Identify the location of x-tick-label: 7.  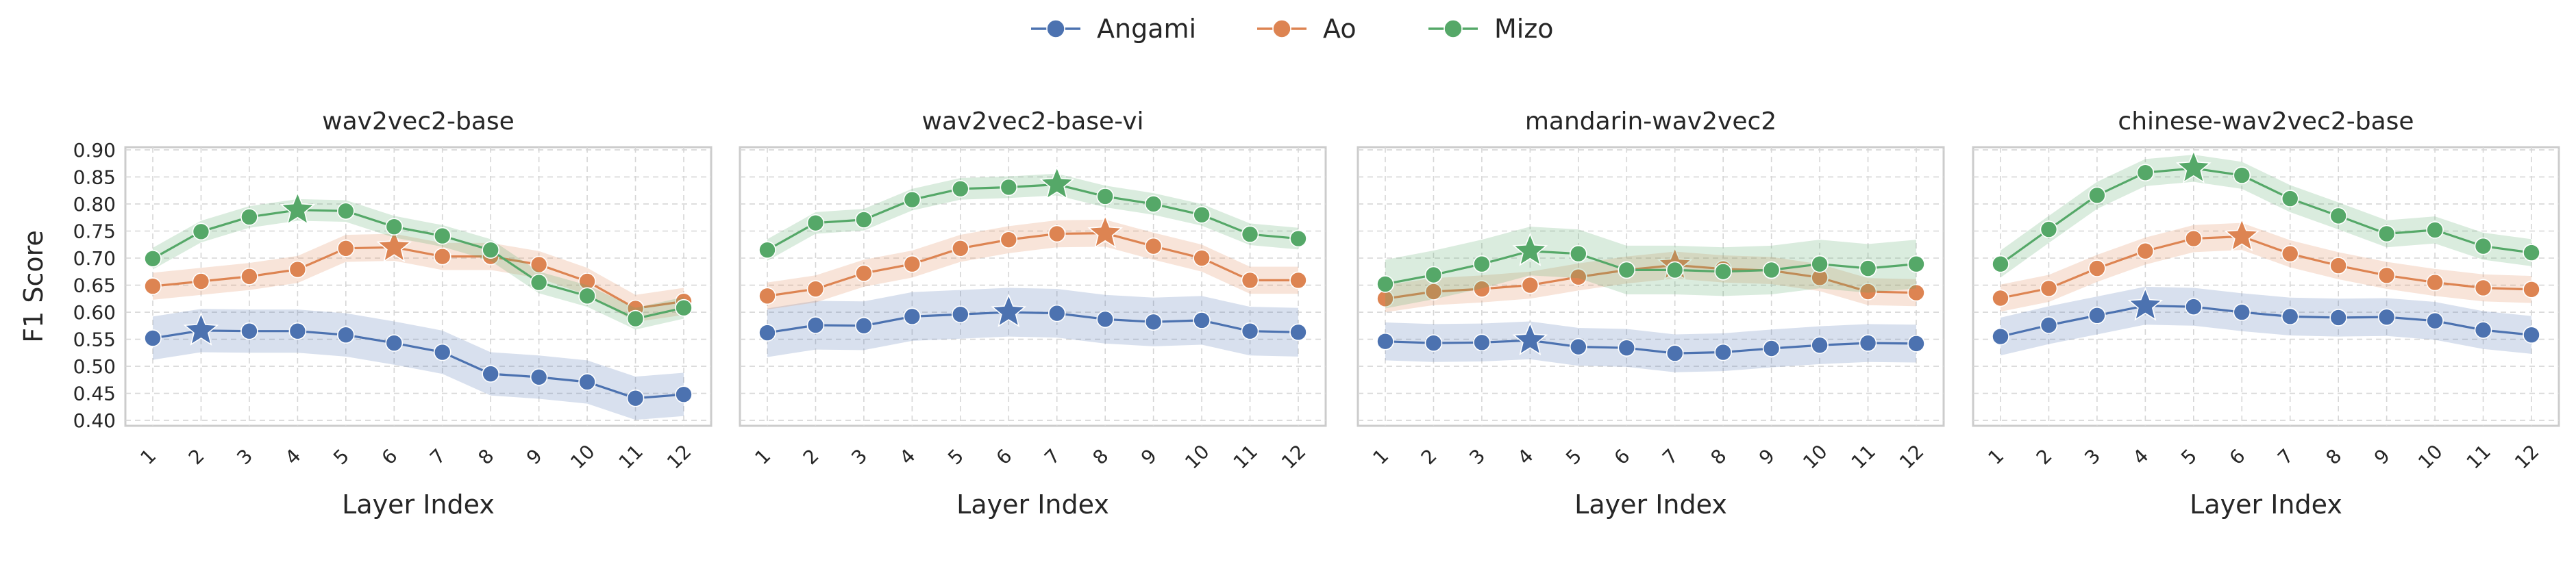
(437, 456).